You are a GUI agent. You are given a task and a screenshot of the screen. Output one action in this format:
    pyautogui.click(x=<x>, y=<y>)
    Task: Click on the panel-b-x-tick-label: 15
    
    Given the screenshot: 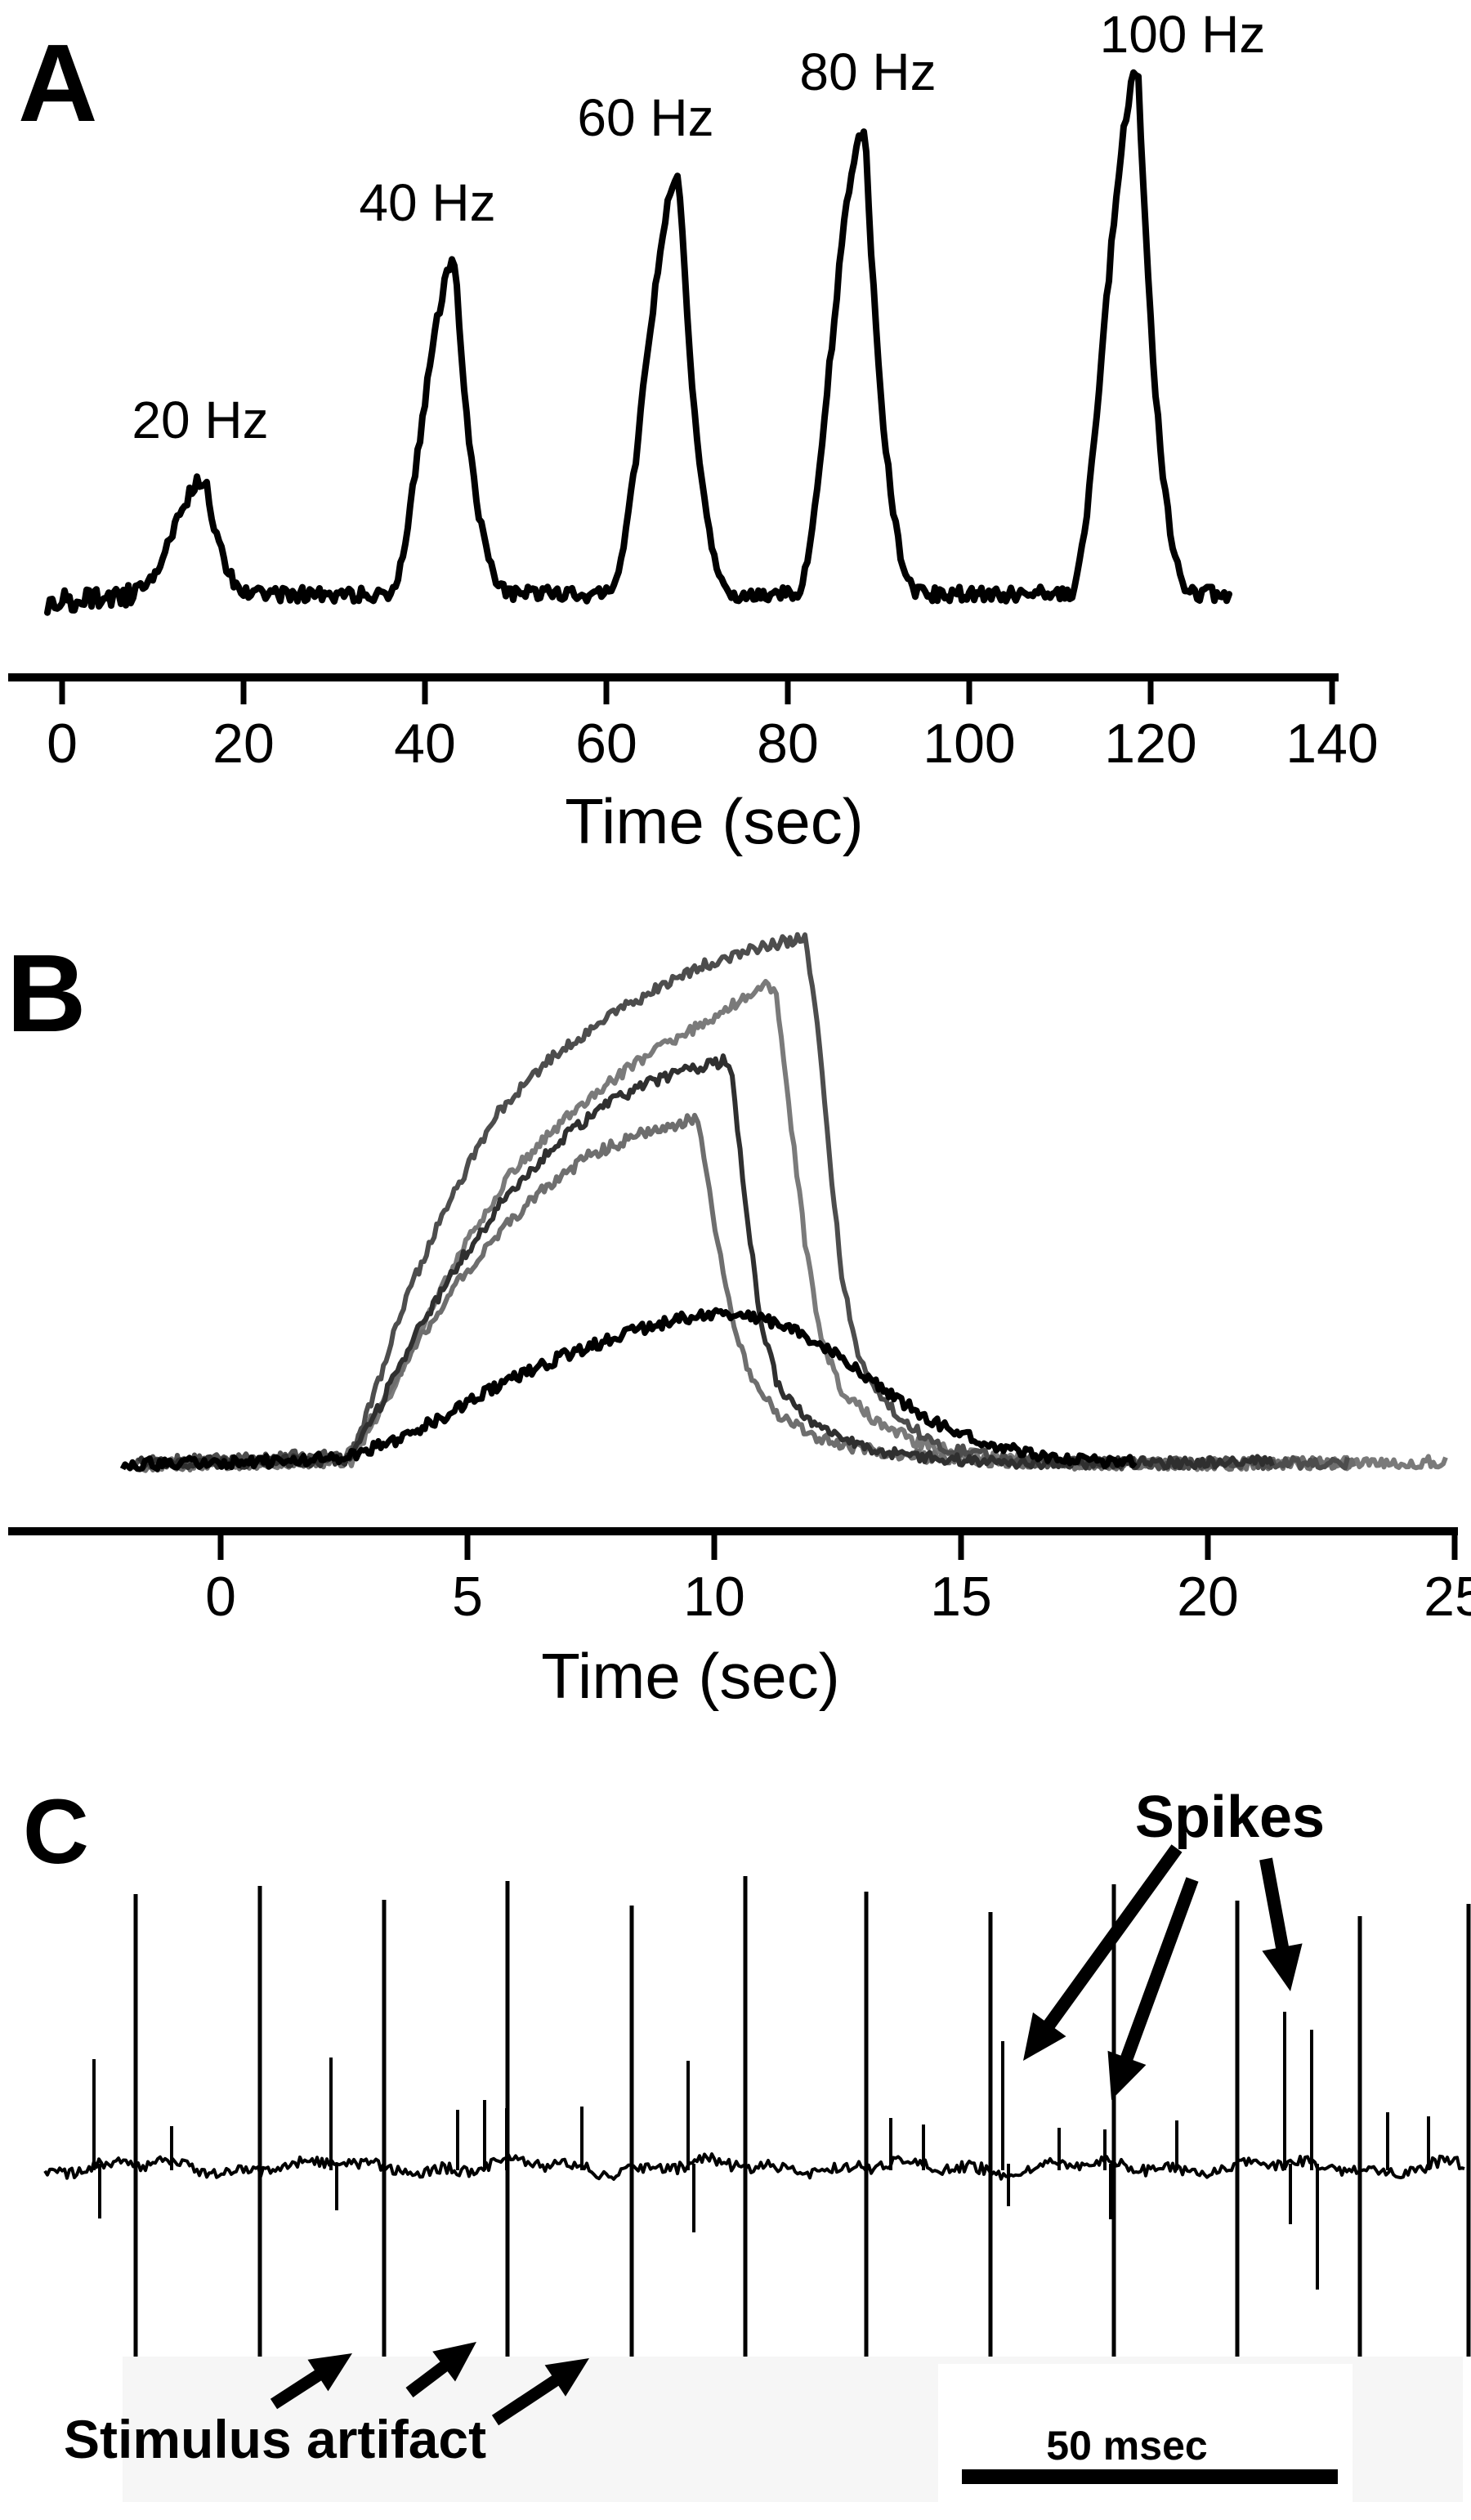 What is the action you would take?
    pyautogui.click(x=961, y=1597)
    